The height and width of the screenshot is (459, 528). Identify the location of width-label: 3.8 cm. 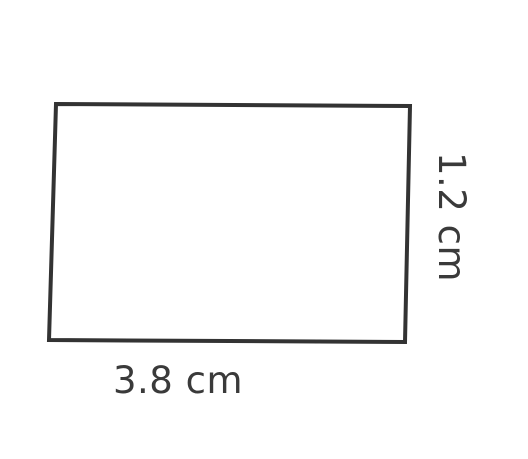
(178, 380).